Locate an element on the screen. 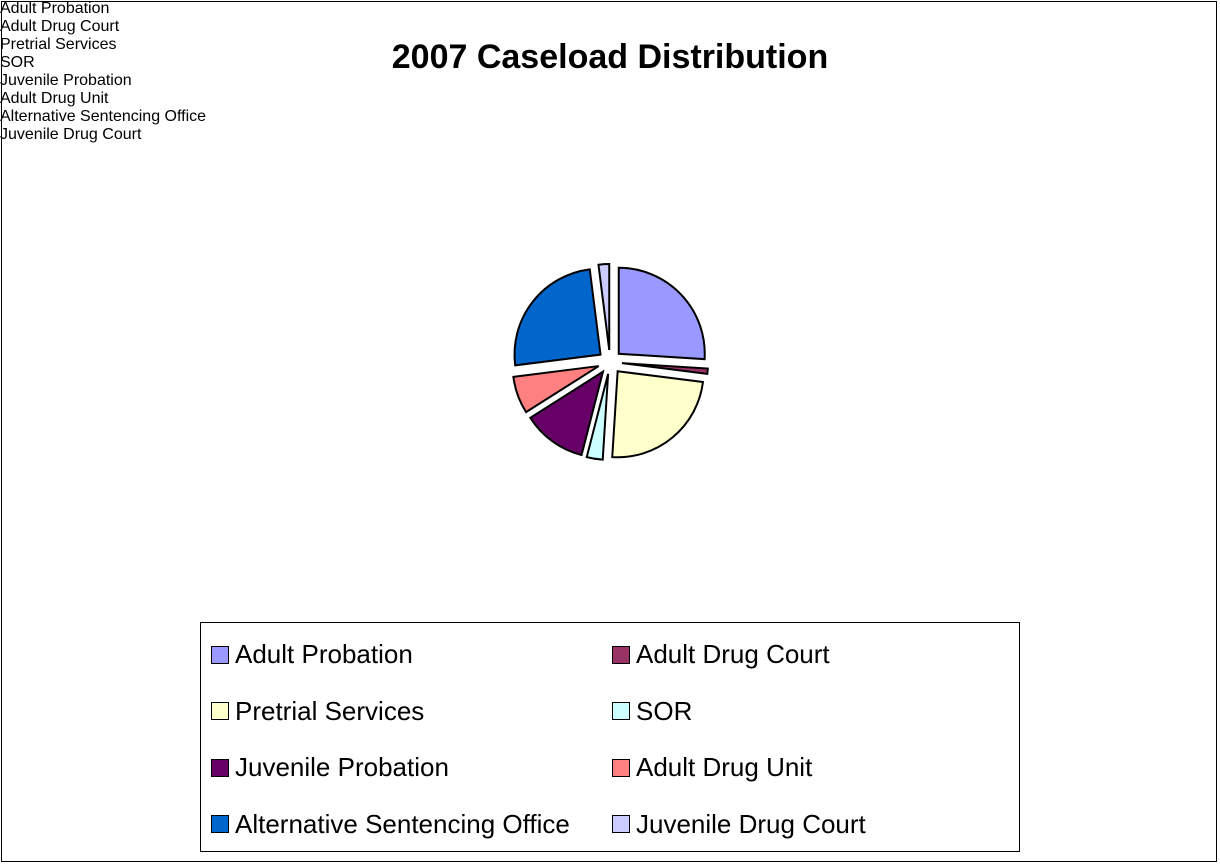  data-label: Alternative Sentencing Office is located at coordinates (103, 116).